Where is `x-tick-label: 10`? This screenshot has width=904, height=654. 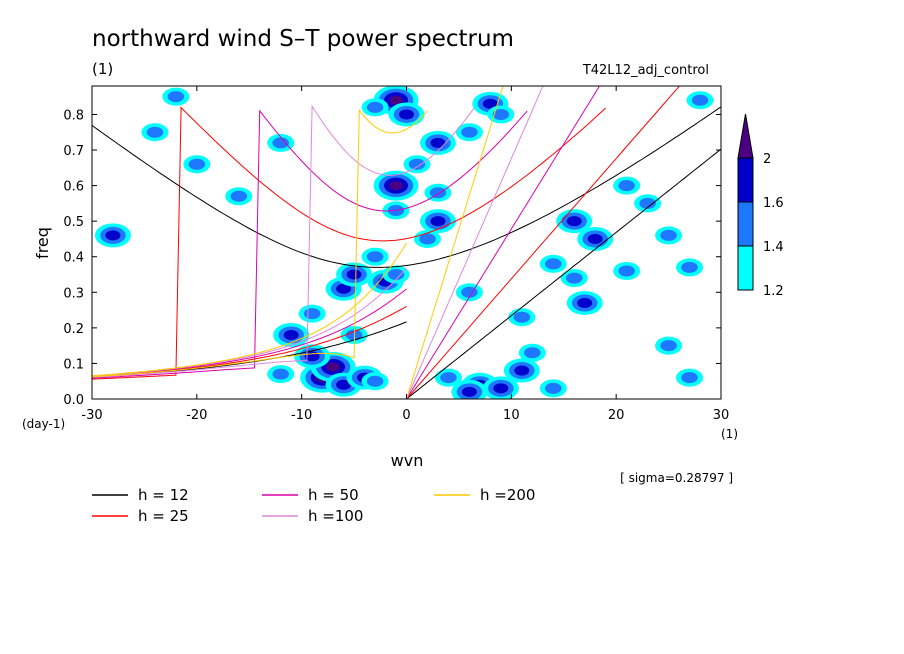 x-tick-label: 10 is located at coordinates (511, 415).